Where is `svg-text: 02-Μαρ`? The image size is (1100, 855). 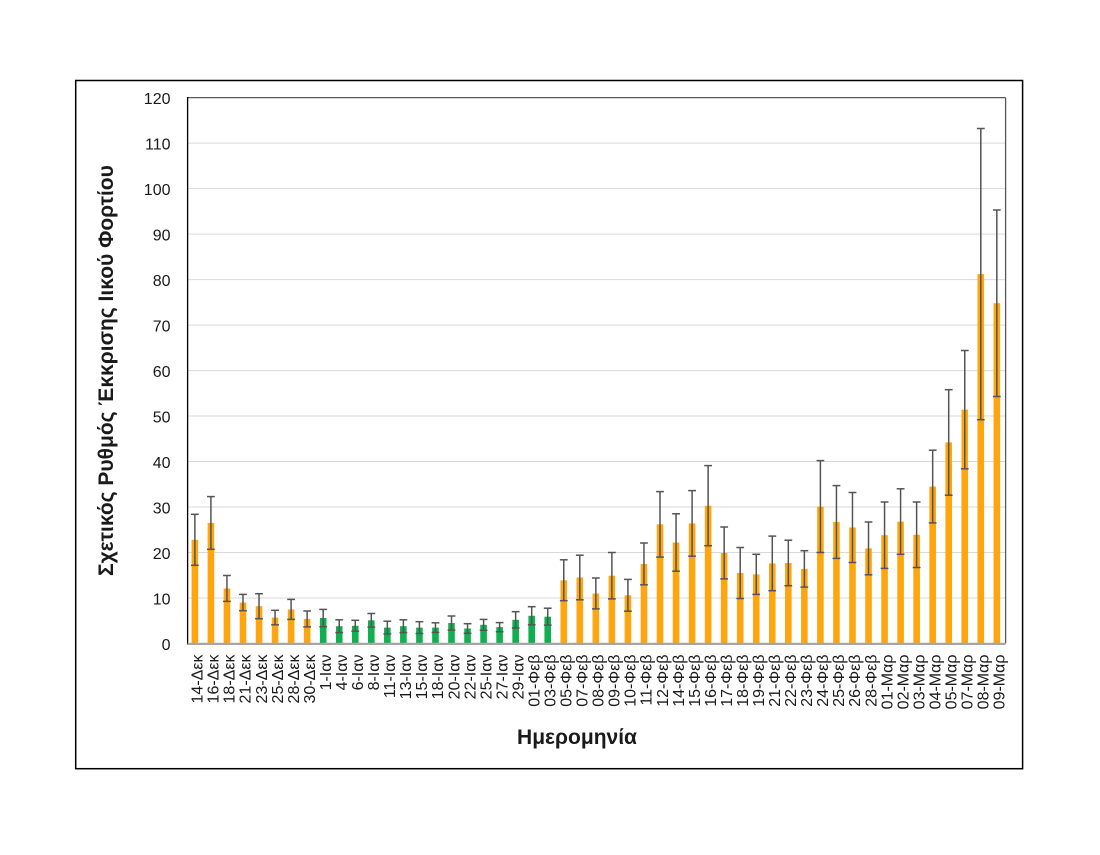
svg-text: 02-Μαρ is located at coordinates (903, 682).